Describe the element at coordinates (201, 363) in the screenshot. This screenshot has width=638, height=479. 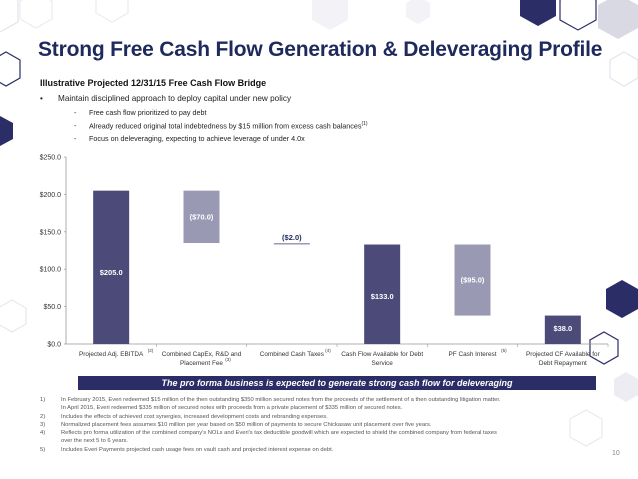
I see `x-tick-label: Placement Fee` at that location.